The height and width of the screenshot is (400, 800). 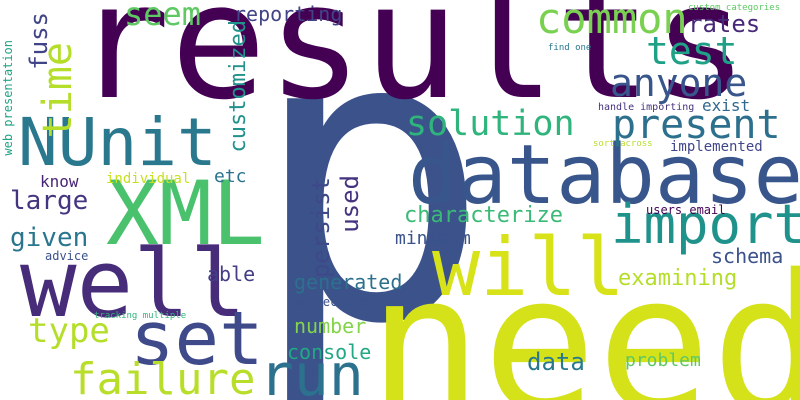 What do you see at coordinates (612, 21) in the screenshot?
I see `word-common: common` at bounding box center [612, 21].